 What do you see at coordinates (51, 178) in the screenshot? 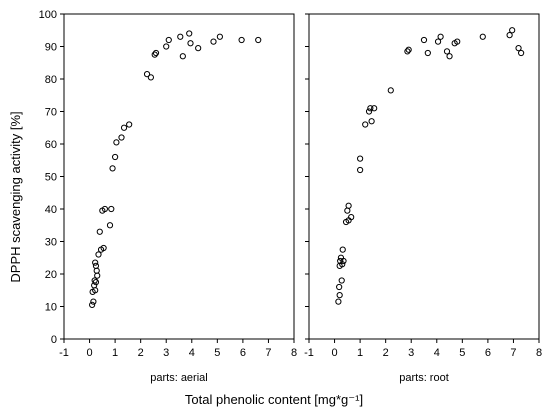
I see `y-tick-label: 50` at bounding box center [51, 178].